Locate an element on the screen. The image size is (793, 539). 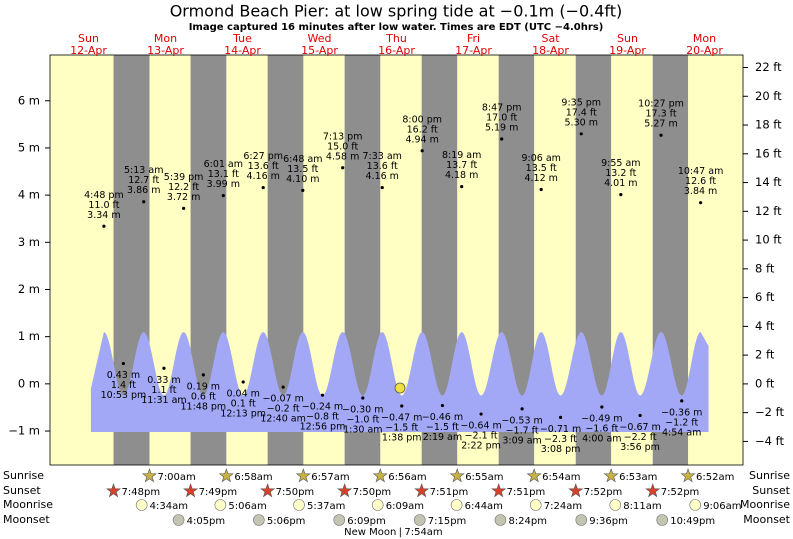
tide-label: 5:39 pm is located at coordinates (184, 177).